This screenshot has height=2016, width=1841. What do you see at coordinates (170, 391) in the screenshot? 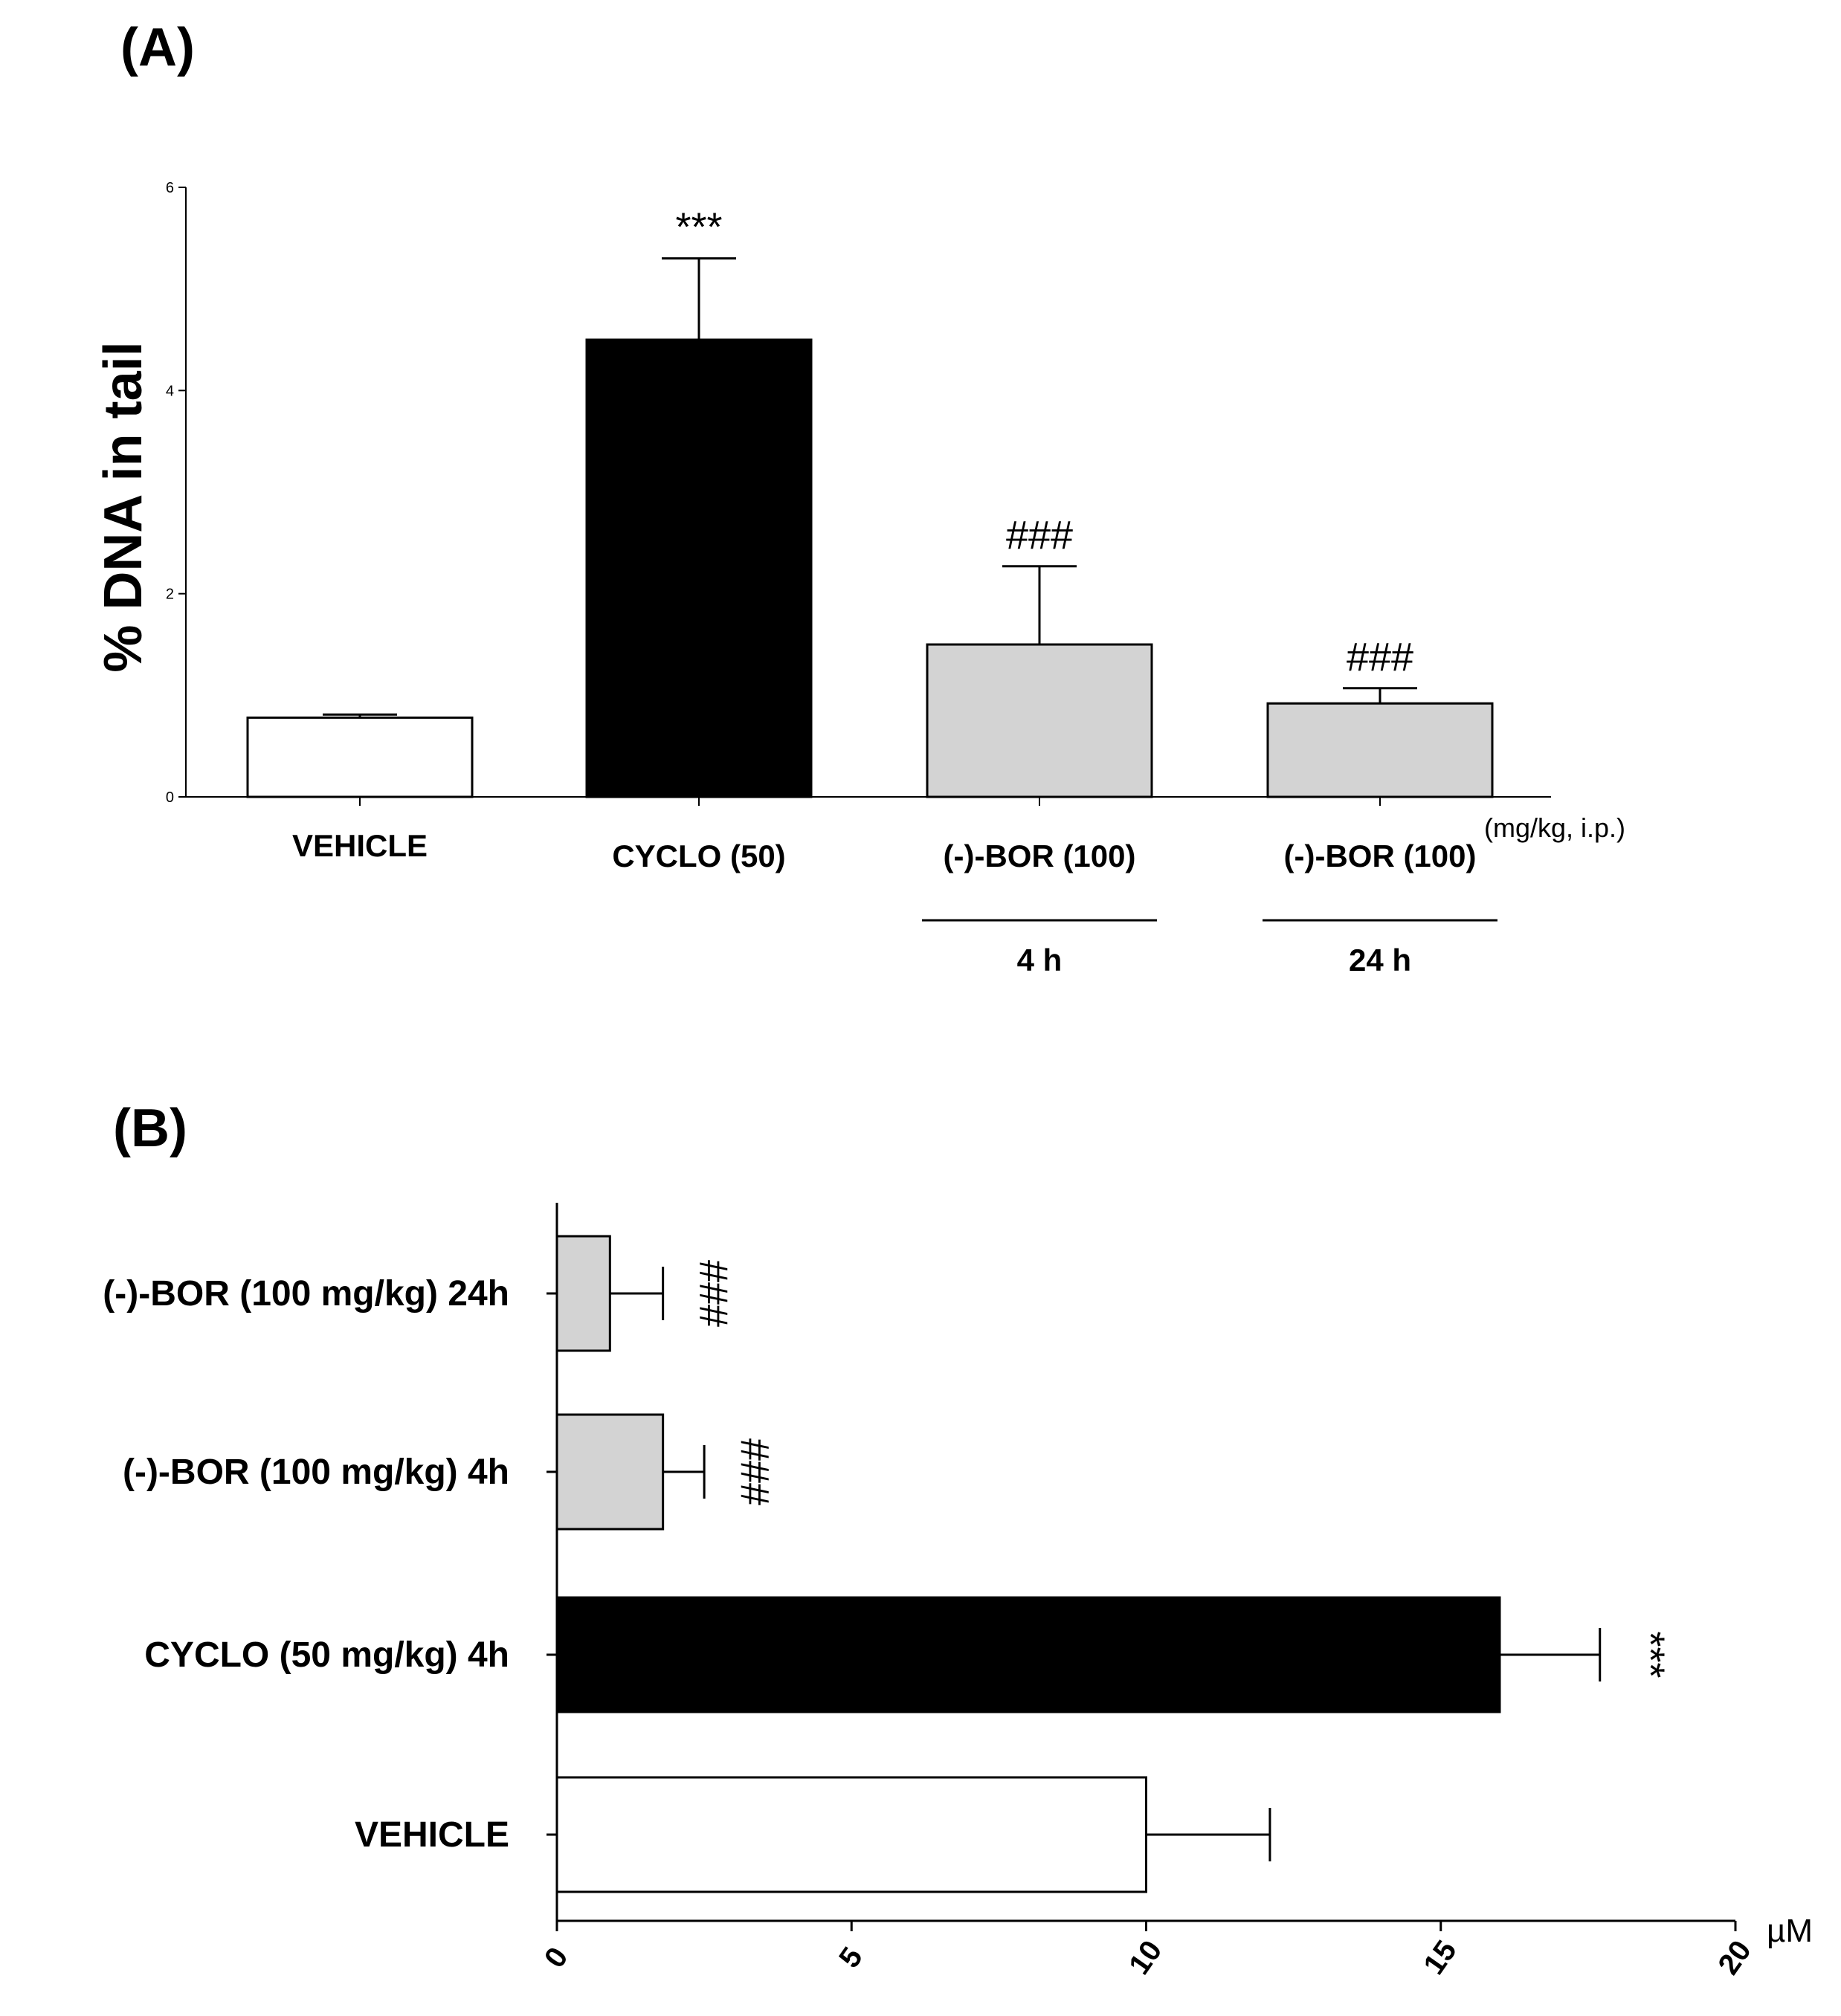
I see `panel-a-y-tick-label: 4` at bounding box center [170, 391].